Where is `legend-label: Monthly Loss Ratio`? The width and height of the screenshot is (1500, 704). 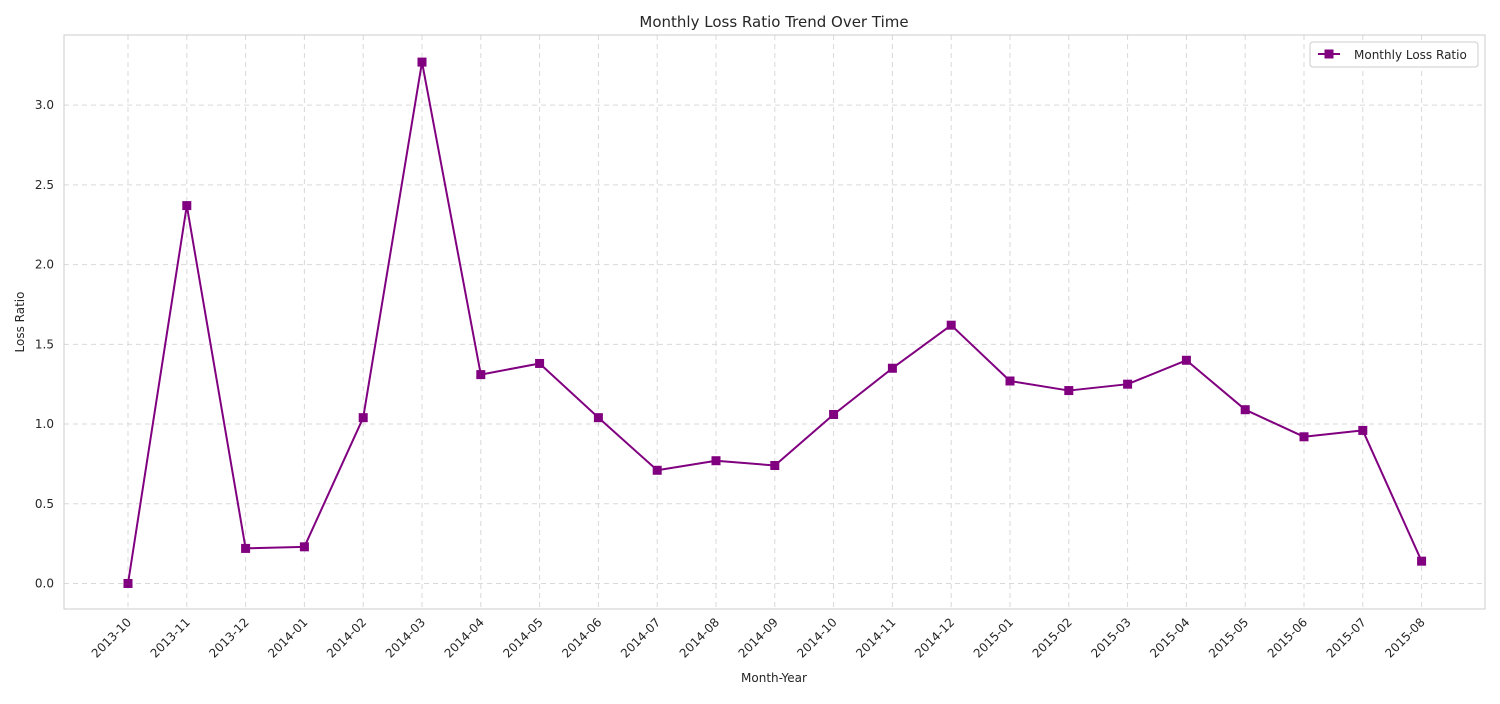 legend-label: Monthly Loss Ratio is located at coordinates (1410, 55).